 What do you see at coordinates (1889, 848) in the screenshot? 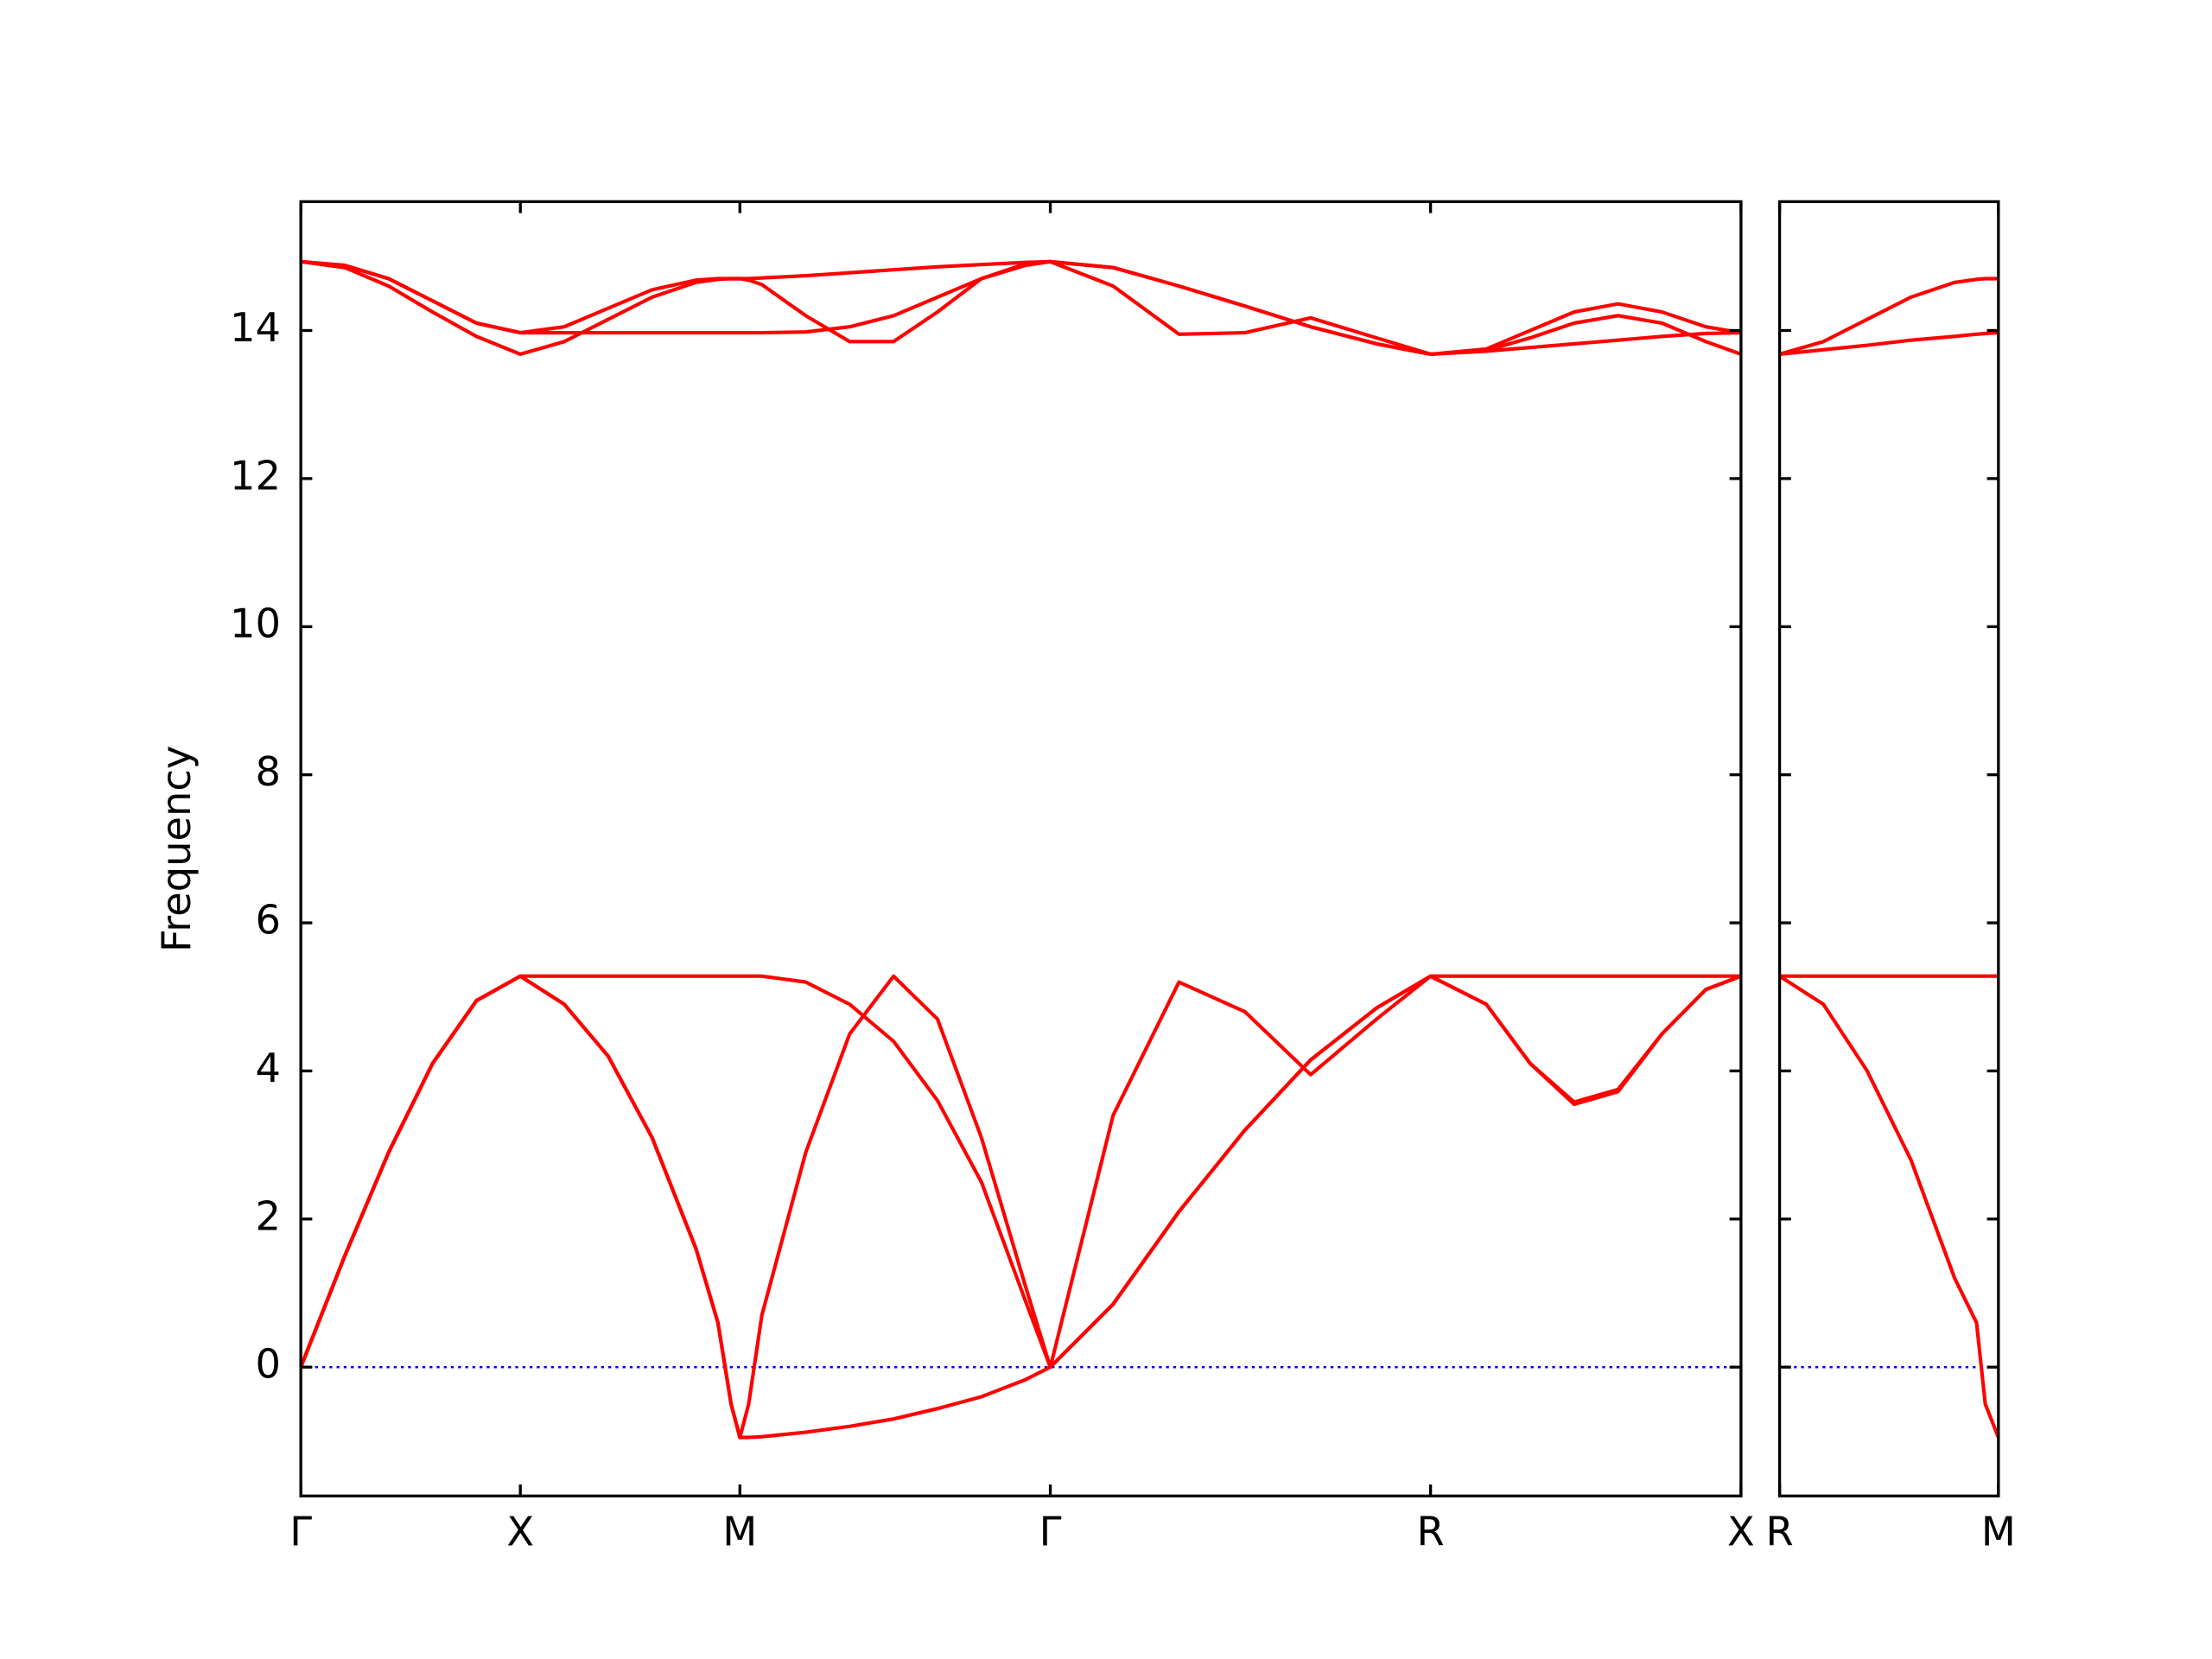
I see `plot-frame` at bounding box center [1889, 848].